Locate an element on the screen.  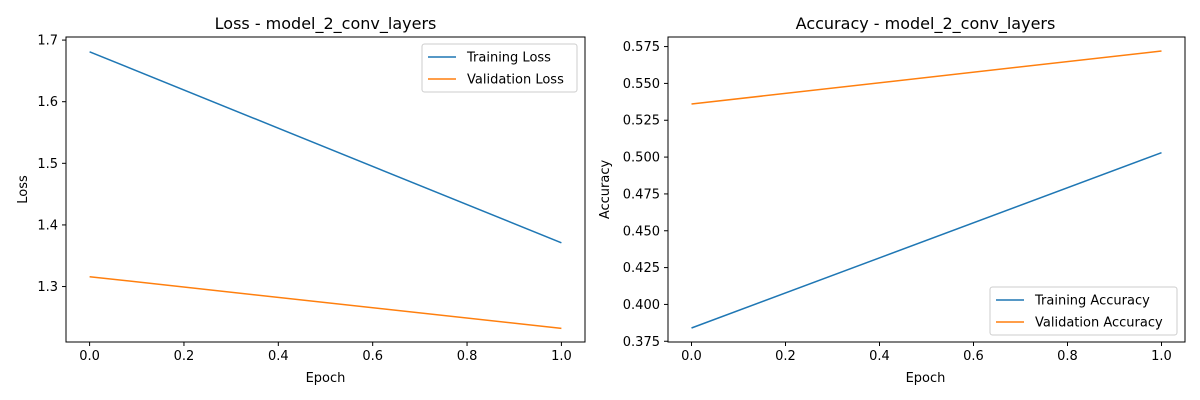
accuracy-legend: Training Accuracy Validation Accuracy is located at coordinates (1083, 311).